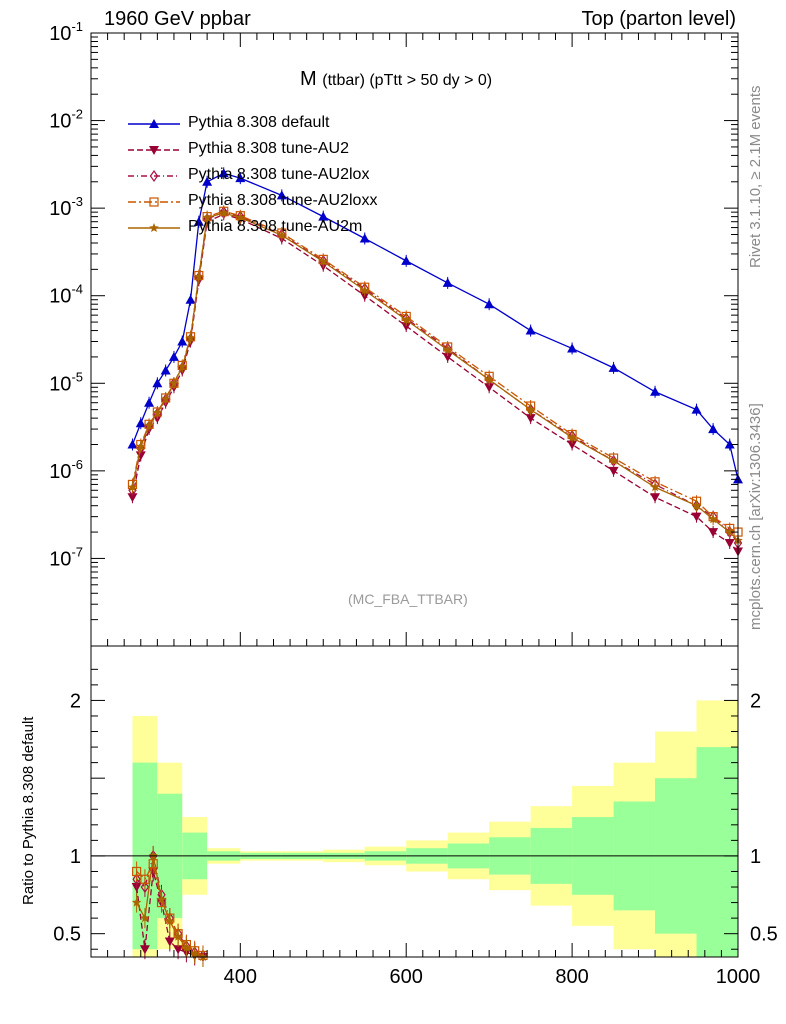  What do you see at coordinates (407, 80) in the screenshot?
I see `plot-title-sub: (ttbar) (pTtt > 50 dy > 0)` at bounding box center [407, 80].